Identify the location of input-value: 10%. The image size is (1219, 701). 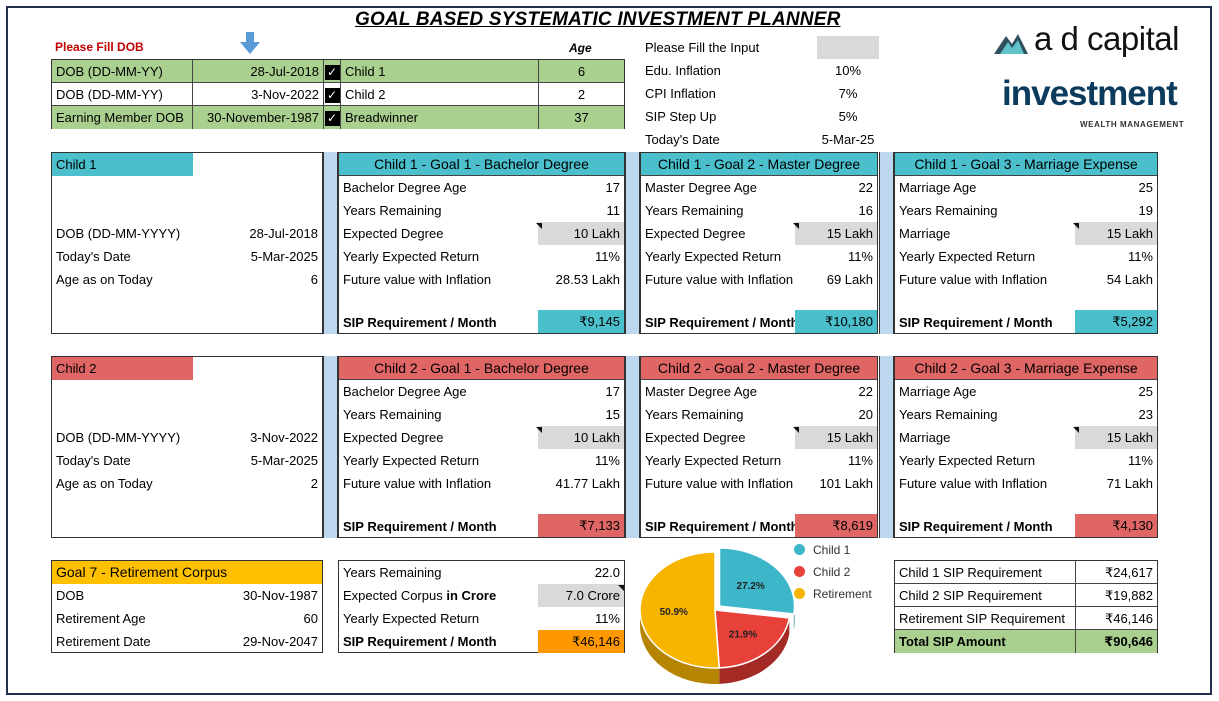
(848, 70).